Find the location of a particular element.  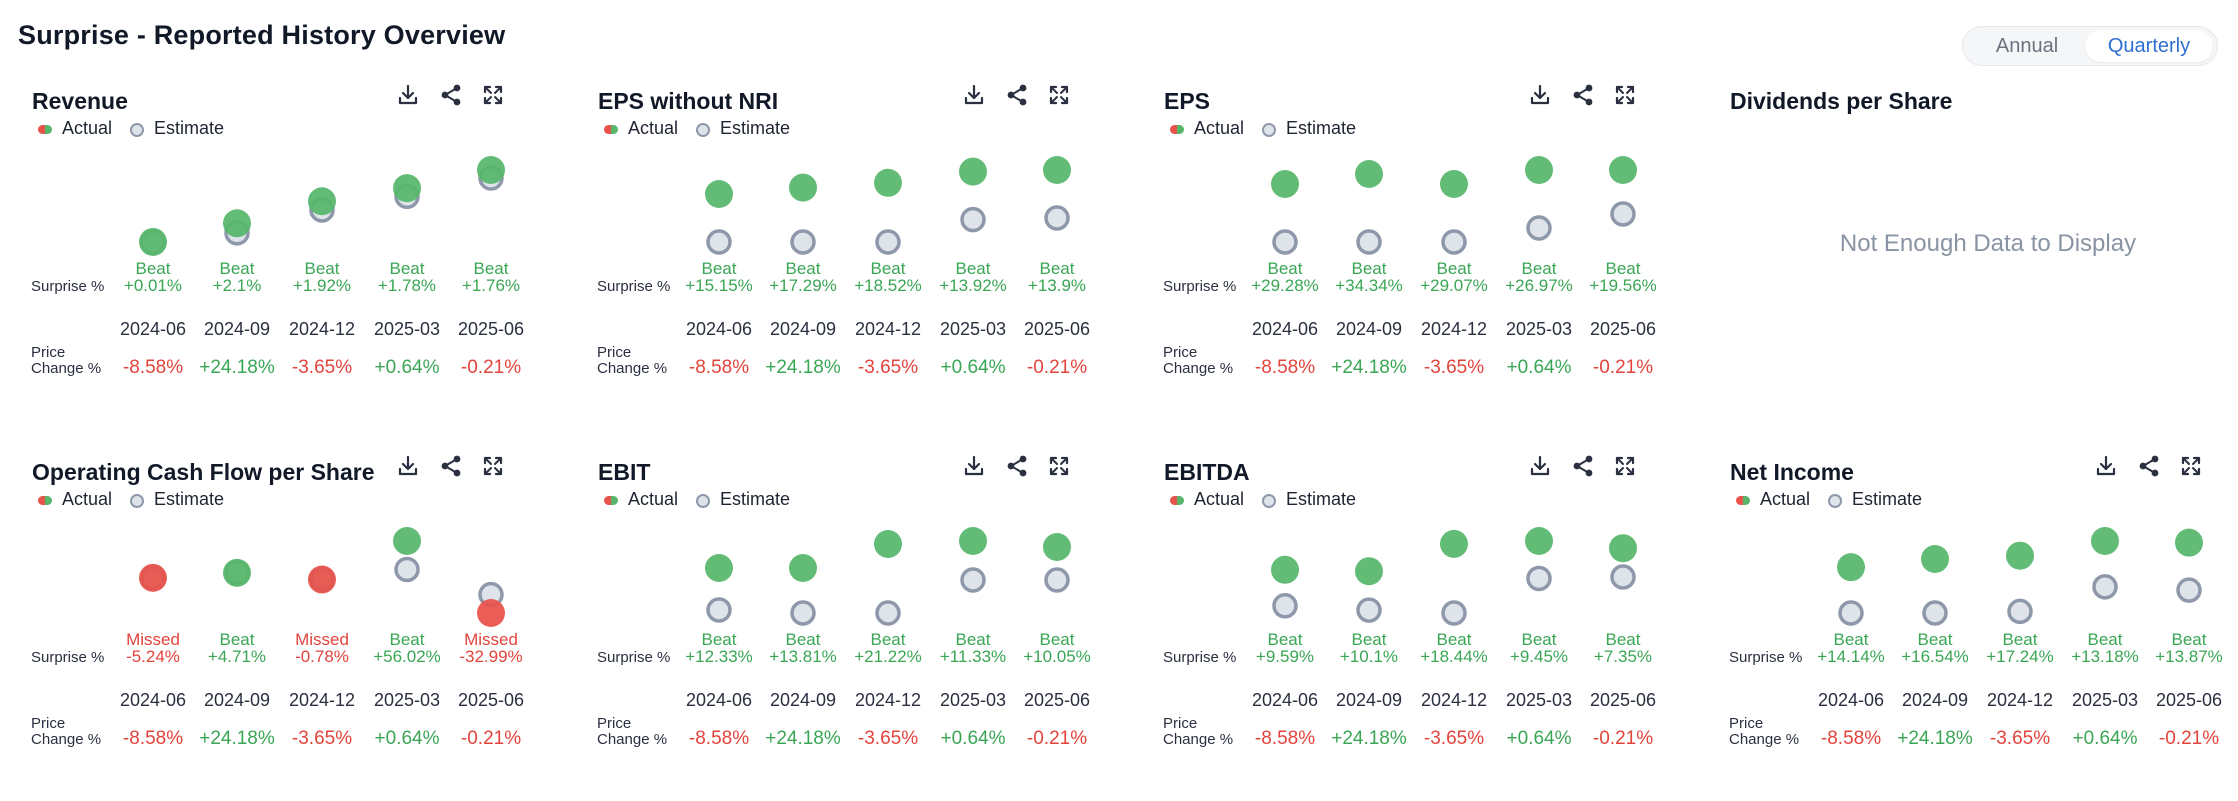

surprise-value: -32.99% is located at coordinates (490, 656).